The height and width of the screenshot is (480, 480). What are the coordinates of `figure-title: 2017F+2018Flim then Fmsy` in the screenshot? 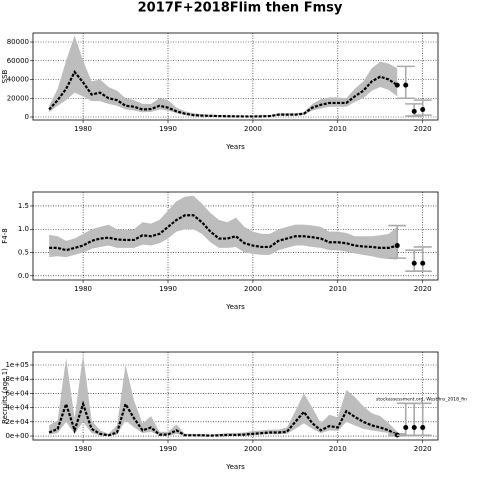 It's located at (240, 8).